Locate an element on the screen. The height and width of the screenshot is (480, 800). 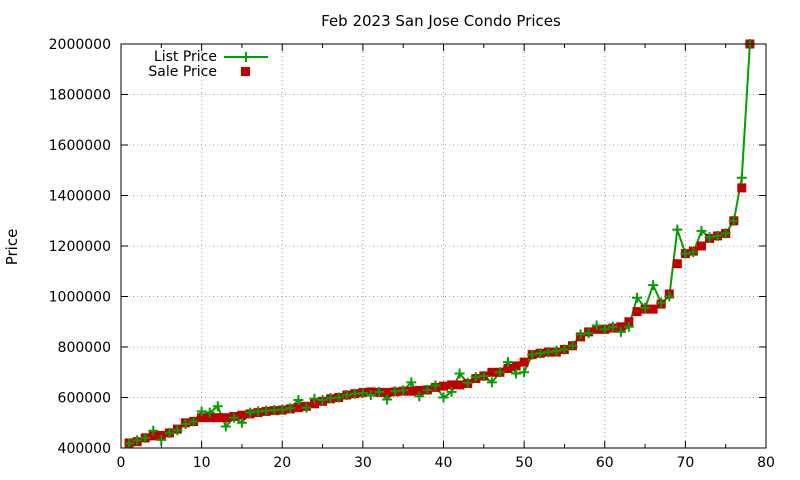
chart-title: Feb 2023 San Jose Condo Prices is located at coordinates (441, 21).